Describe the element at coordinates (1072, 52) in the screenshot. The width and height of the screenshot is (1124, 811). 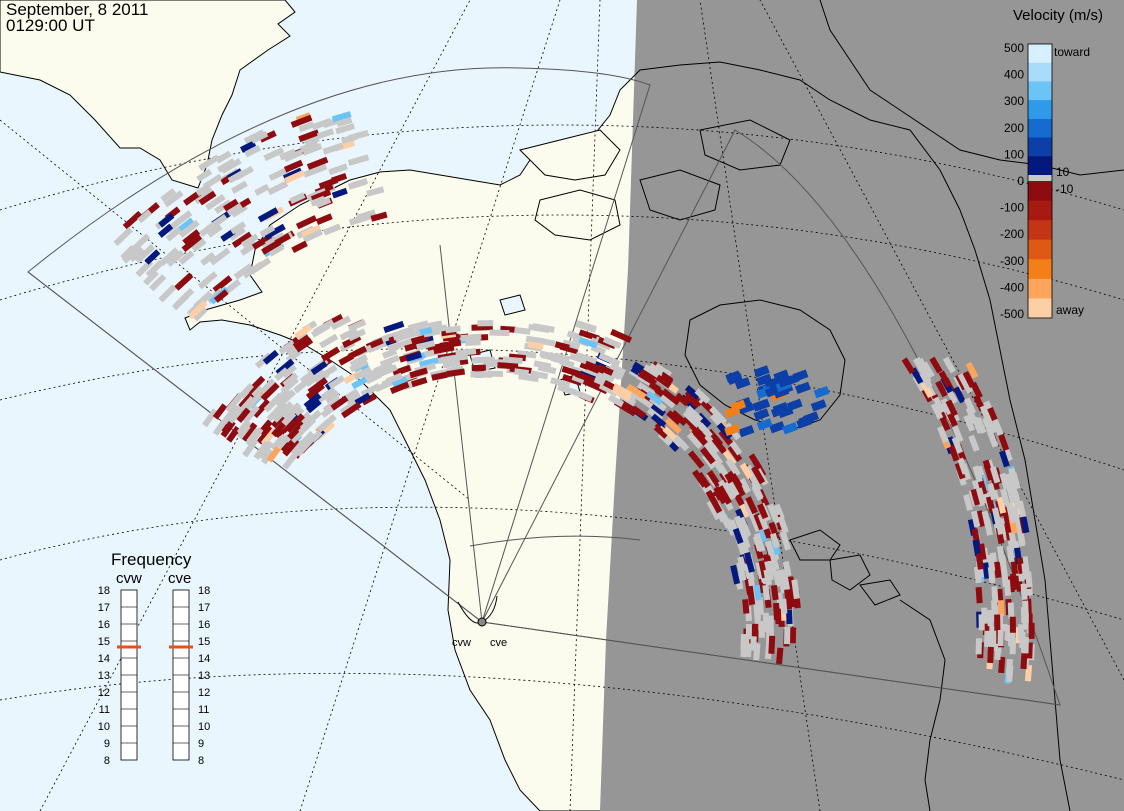
I see `legend-toward: toward` at that location.